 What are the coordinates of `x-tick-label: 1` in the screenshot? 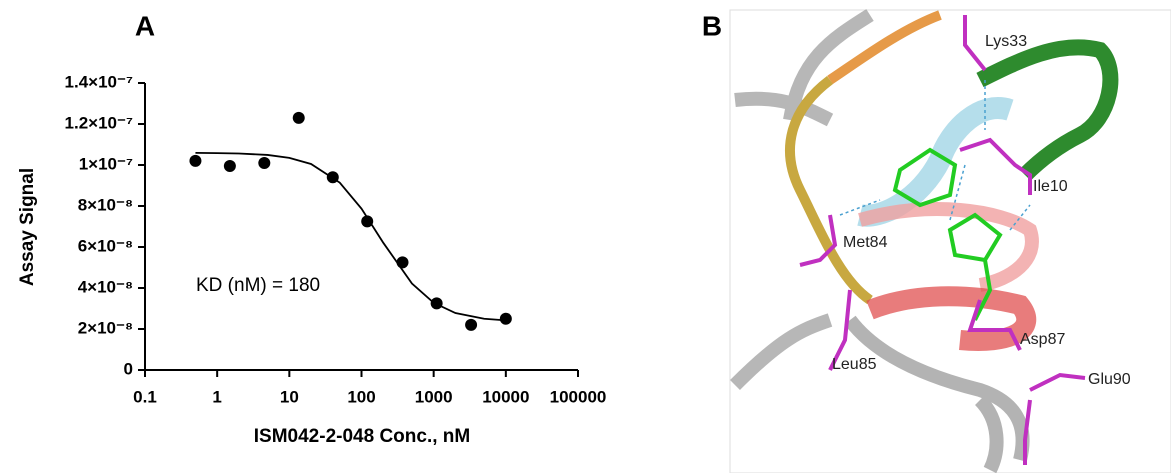 It's located at (216, 396).